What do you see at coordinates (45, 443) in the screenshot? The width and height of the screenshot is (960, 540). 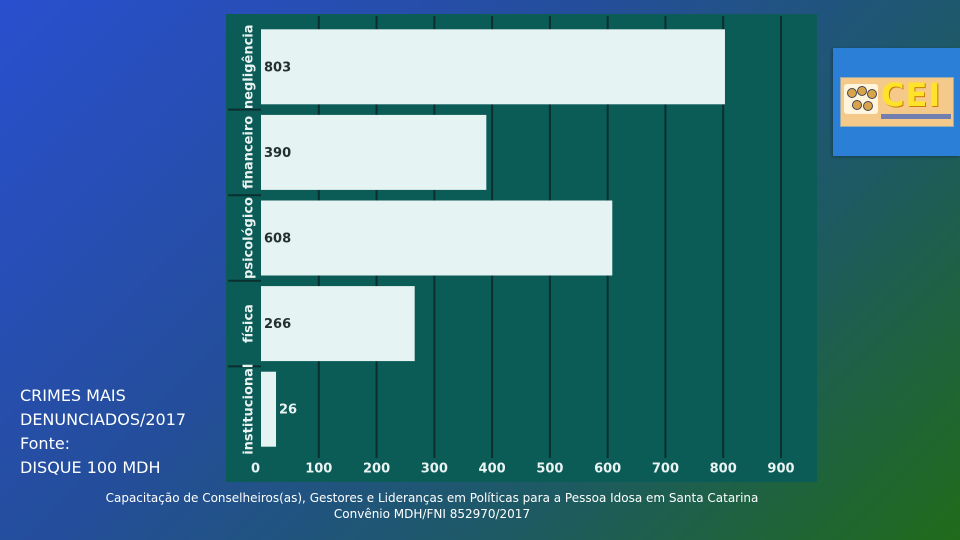 I see `caption-line-3: Fonte:` at bounding box center [45, 443].